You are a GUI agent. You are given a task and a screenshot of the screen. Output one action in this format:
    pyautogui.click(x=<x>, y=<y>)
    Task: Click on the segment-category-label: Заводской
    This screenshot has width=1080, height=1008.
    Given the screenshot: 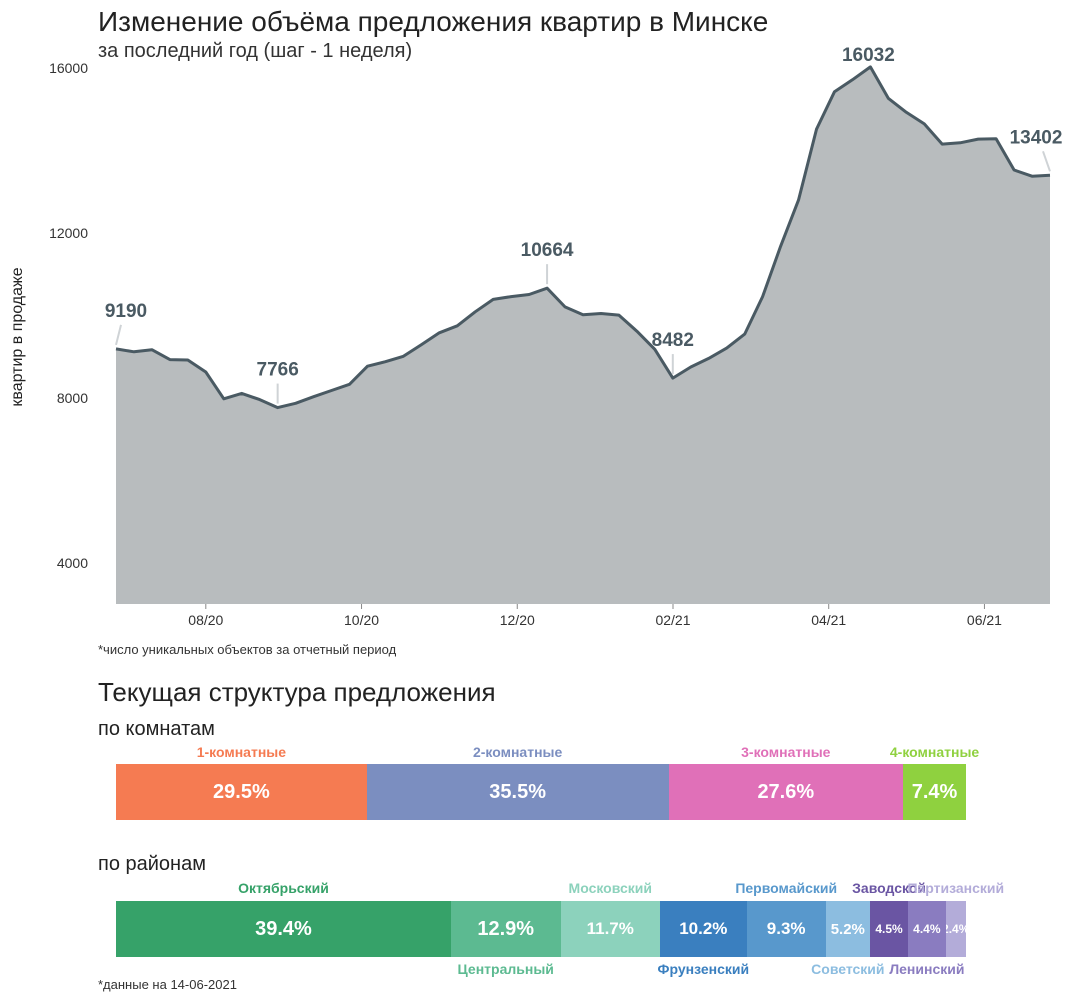 What is the action you would take?
    pyautogui.click(x=889, y=888)
    